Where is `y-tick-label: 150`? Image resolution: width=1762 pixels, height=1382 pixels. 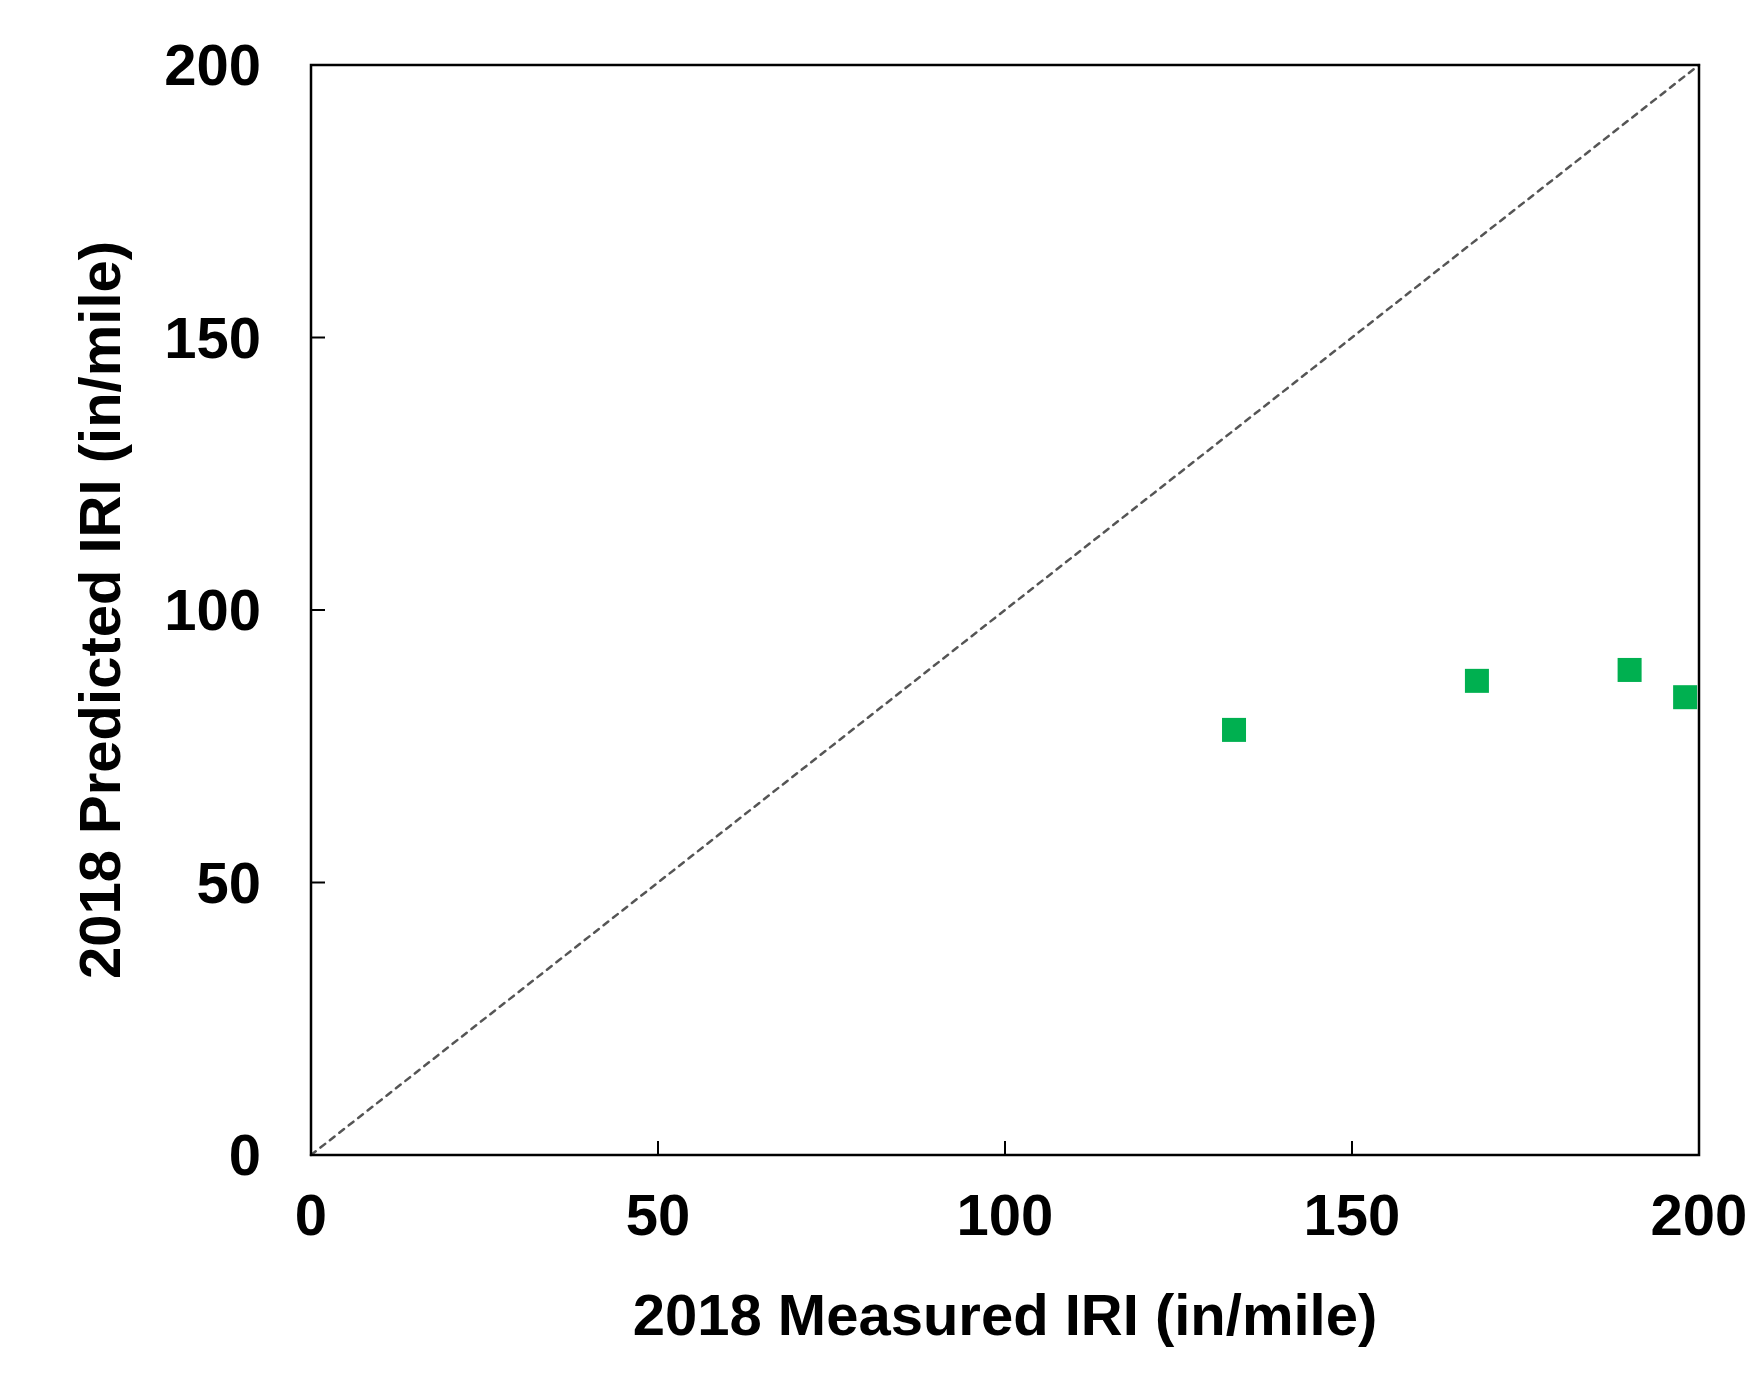
y-tick-label: 150 is located at coordinates (212, 337).